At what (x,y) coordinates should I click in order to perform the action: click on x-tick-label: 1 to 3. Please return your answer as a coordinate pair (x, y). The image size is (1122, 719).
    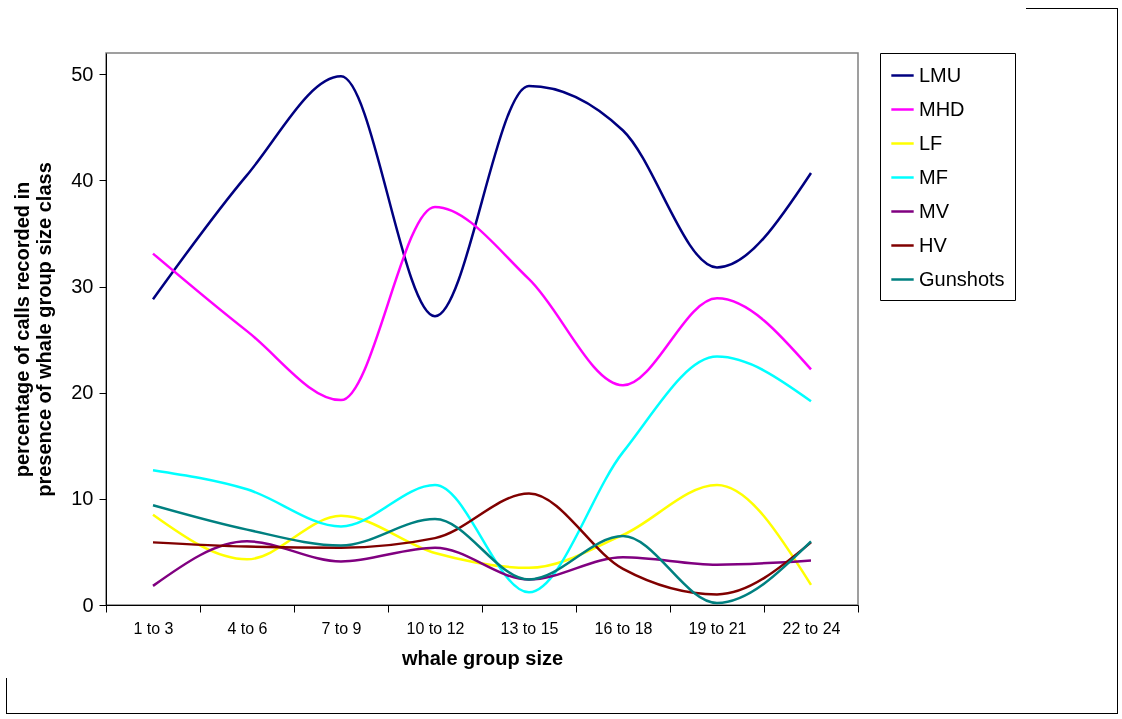
    Looking at the image, I should click on (153, 628).